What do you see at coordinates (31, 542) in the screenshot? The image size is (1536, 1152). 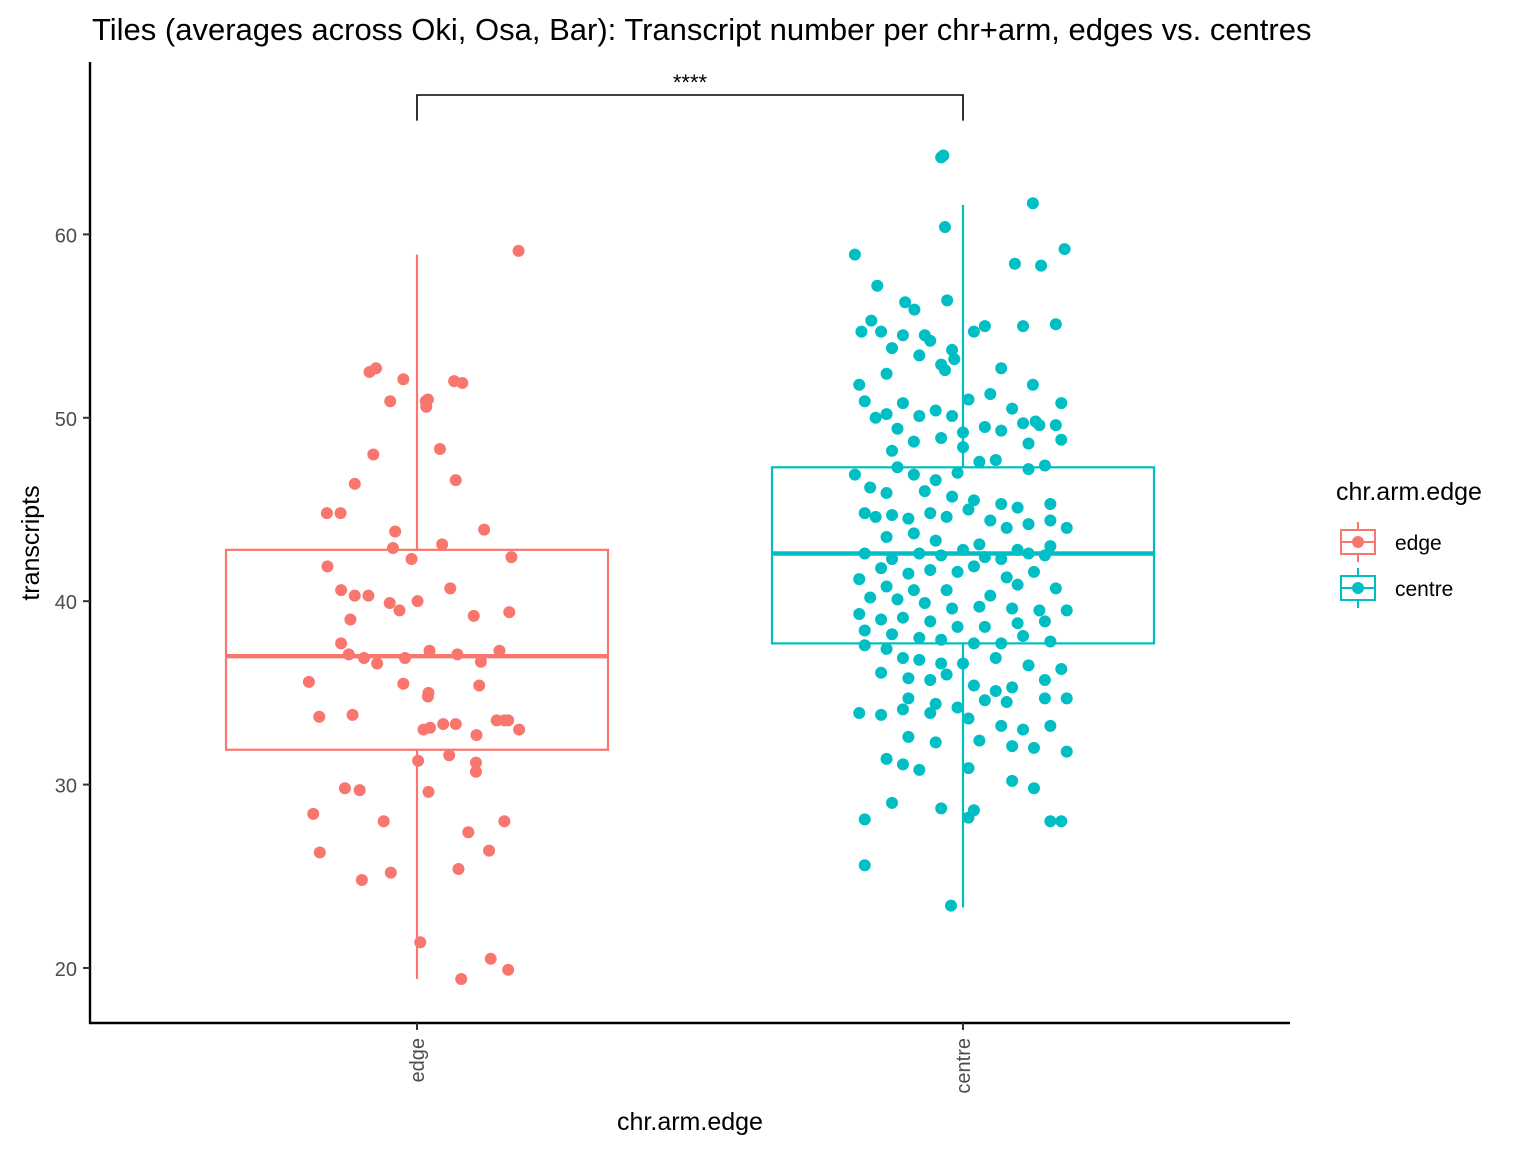 I see `y-axis-label: transcripts` at bounding box center [31, 542].